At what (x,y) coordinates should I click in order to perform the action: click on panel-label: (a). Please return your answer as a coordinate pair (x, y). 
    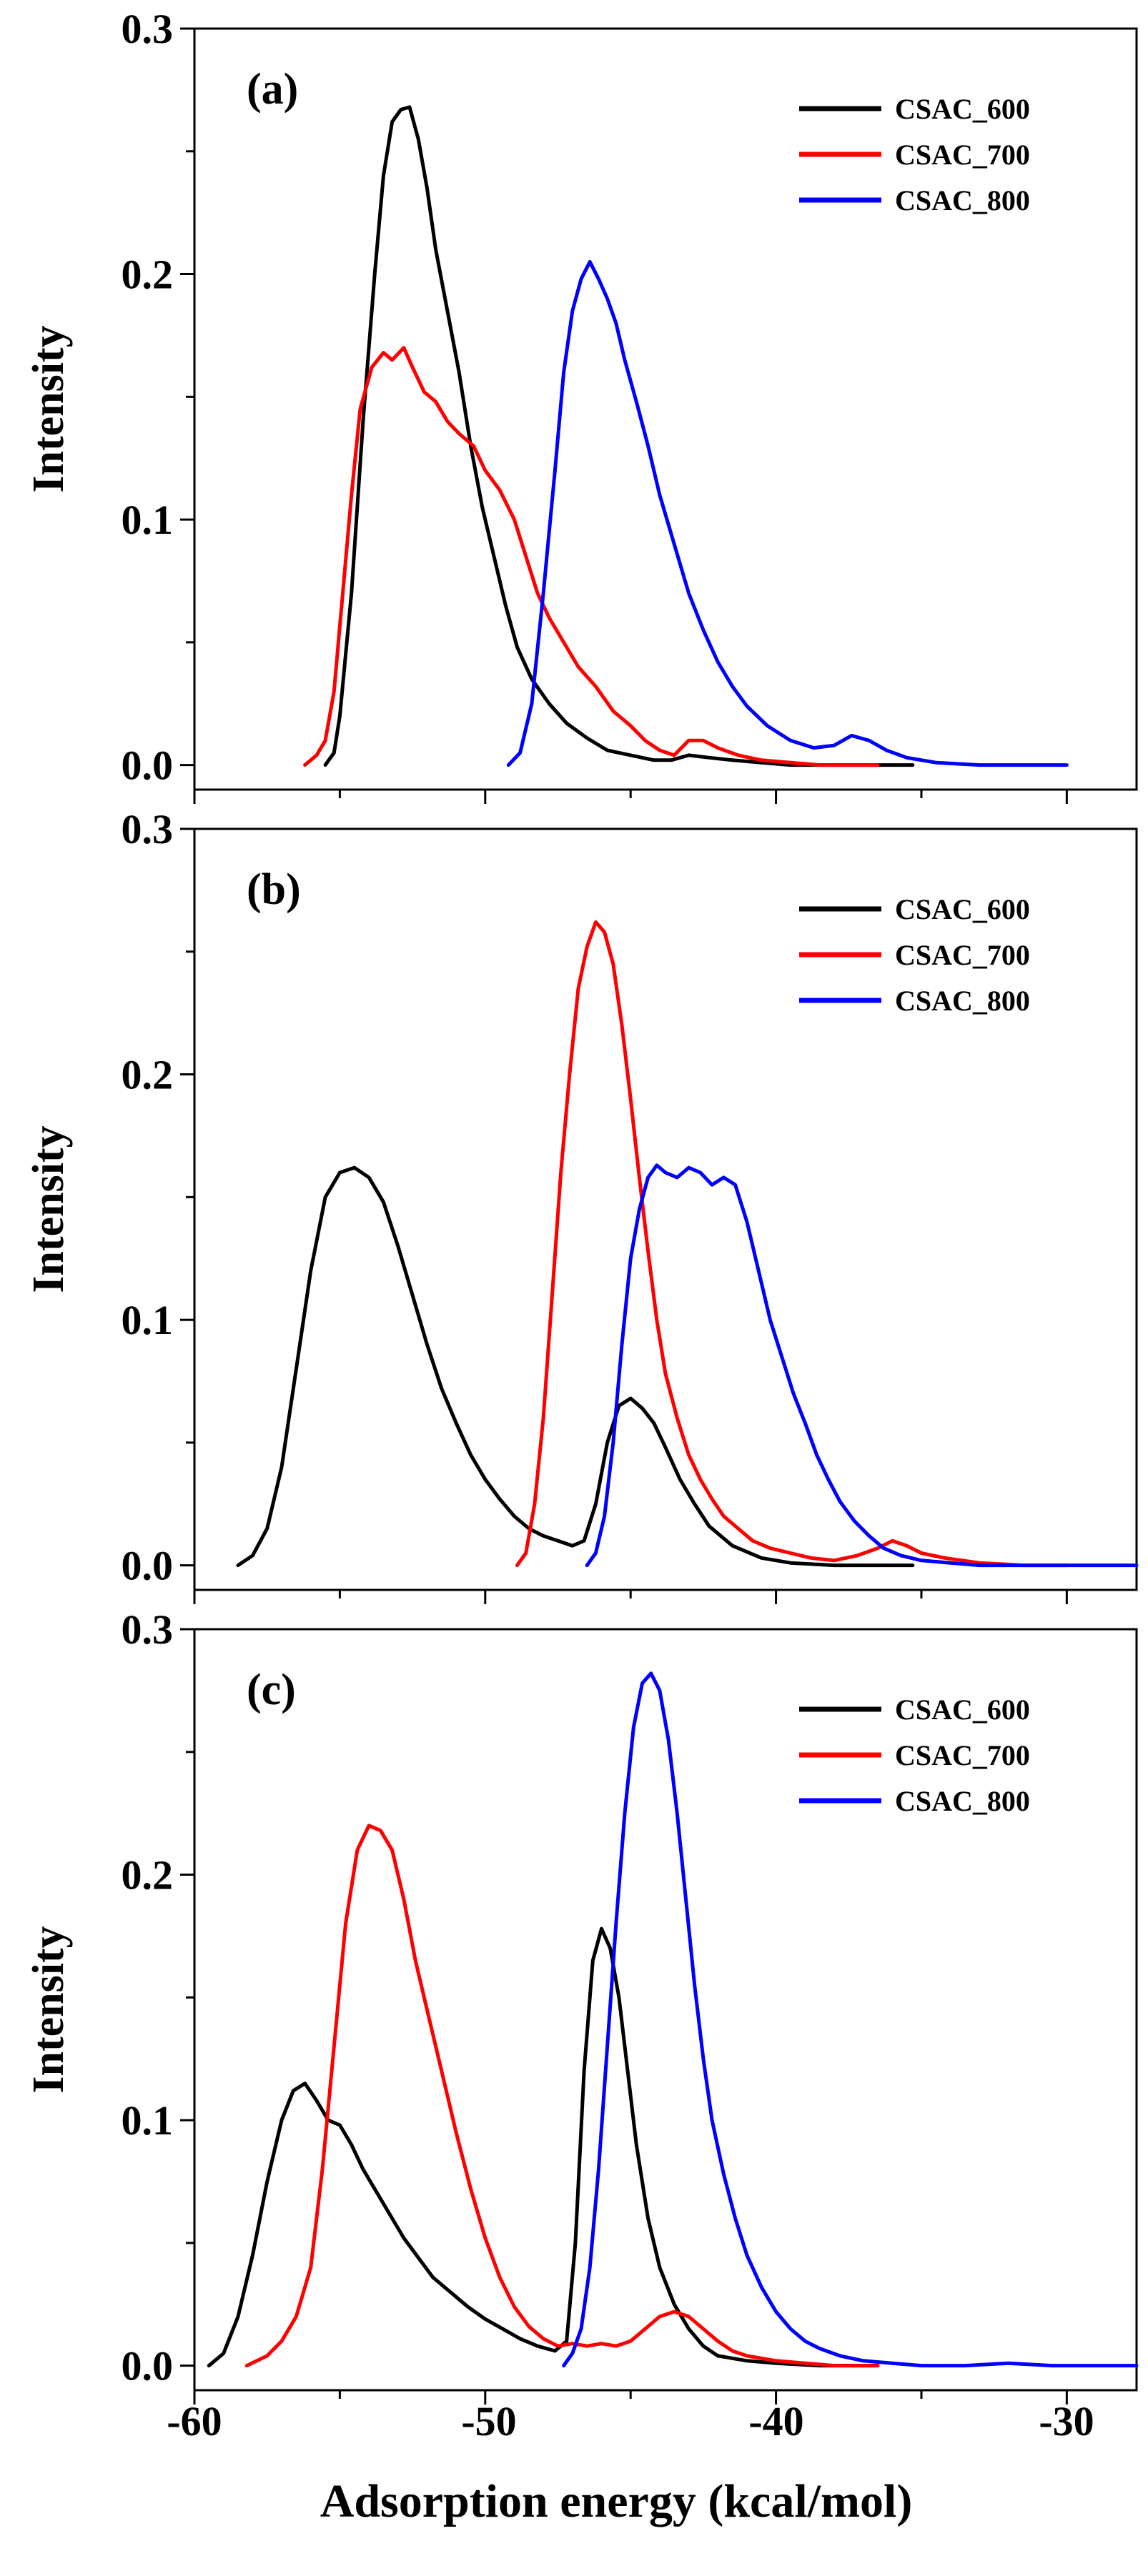
    Looking at the image, I should click on (272, 89).